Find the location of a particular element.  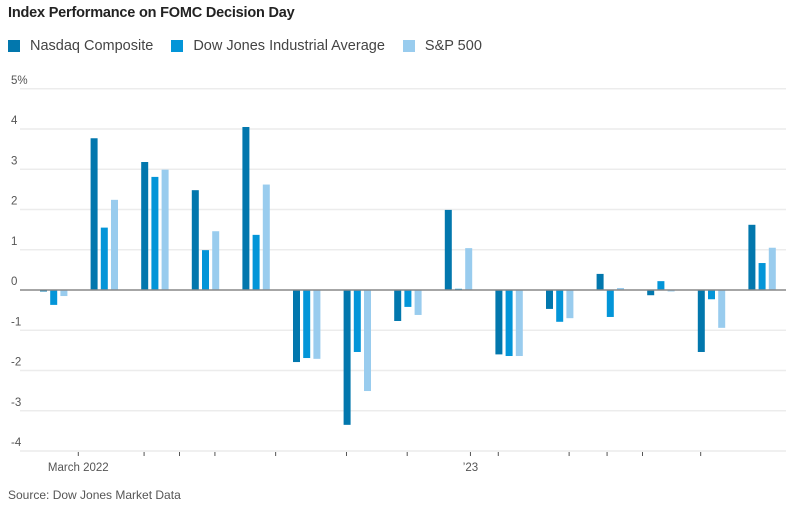

y-tick-label: -3 is located at coordinates (16, 403).